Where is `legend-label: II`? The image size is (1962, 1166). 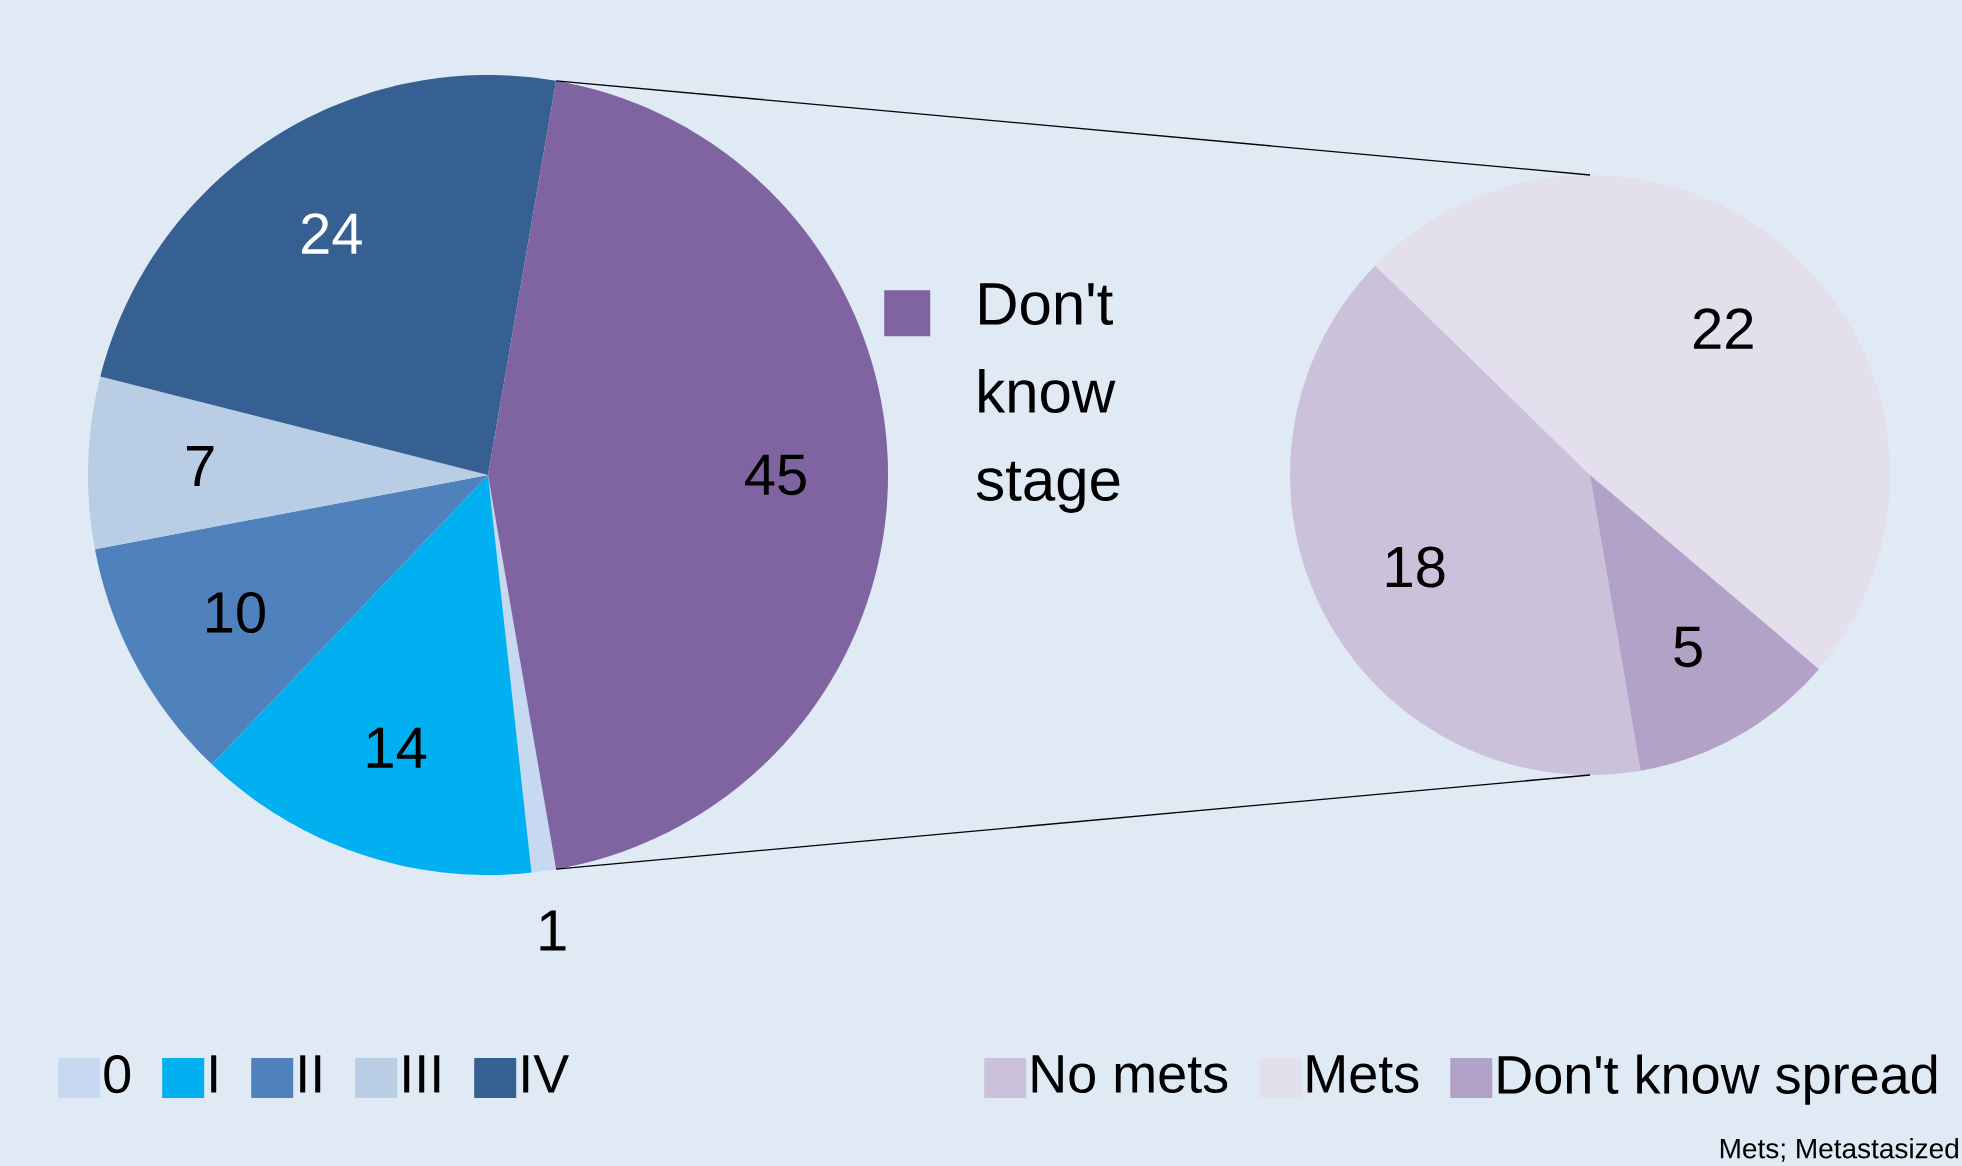
legend-label: II is located at coordinates (310, 1074).